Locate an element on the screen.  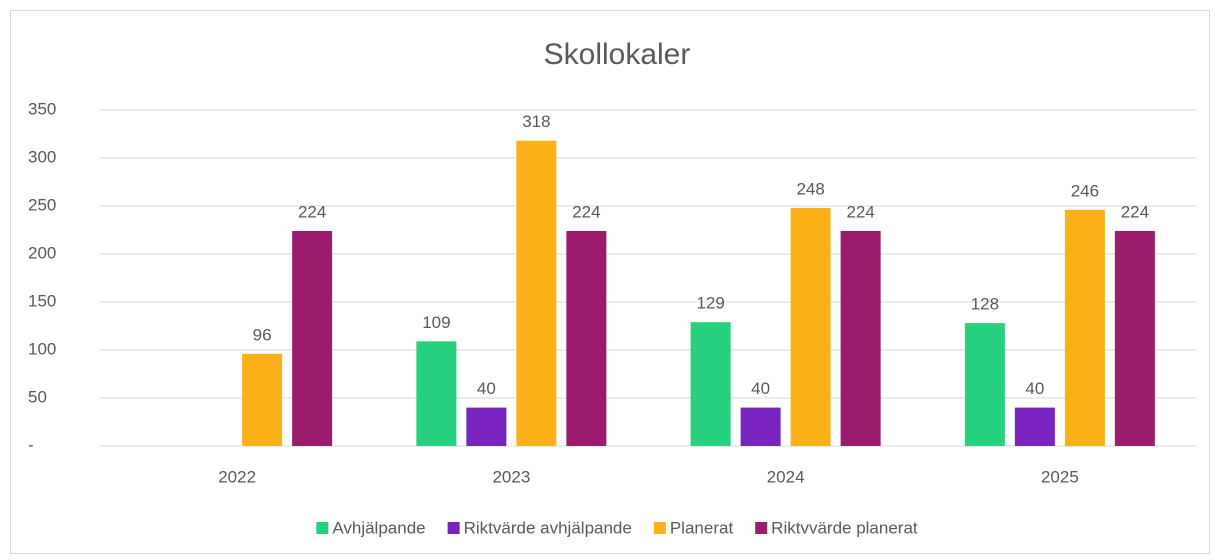
legend-label: Avhjälpande is located at coordinates (378, 527).